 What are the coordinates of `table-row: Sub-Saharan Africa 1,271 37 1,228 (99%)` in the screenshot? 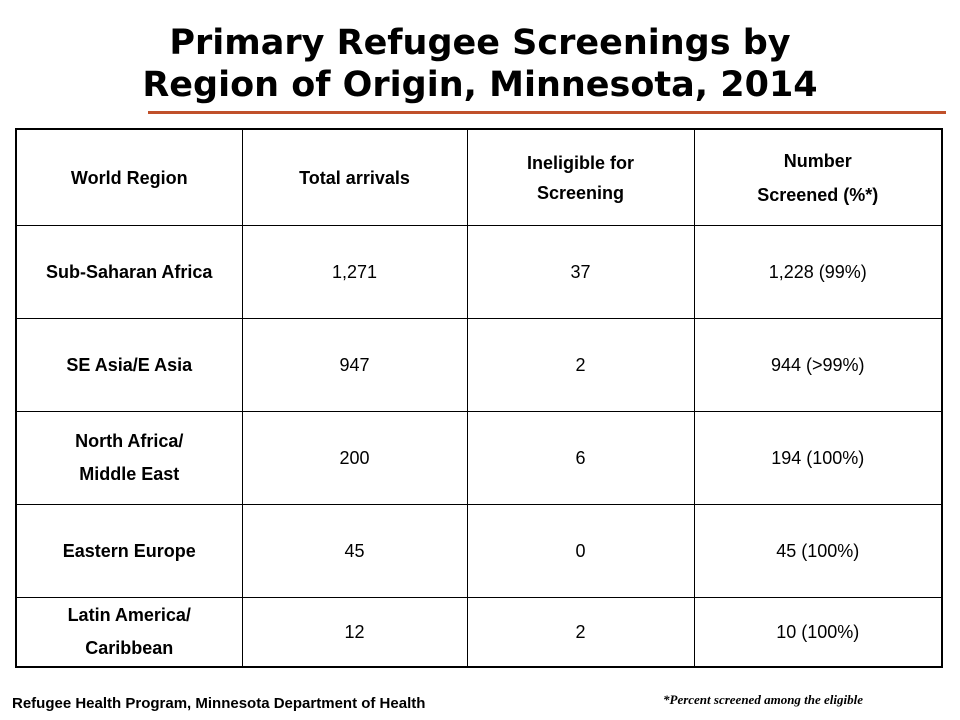 It's located at (479, 272).